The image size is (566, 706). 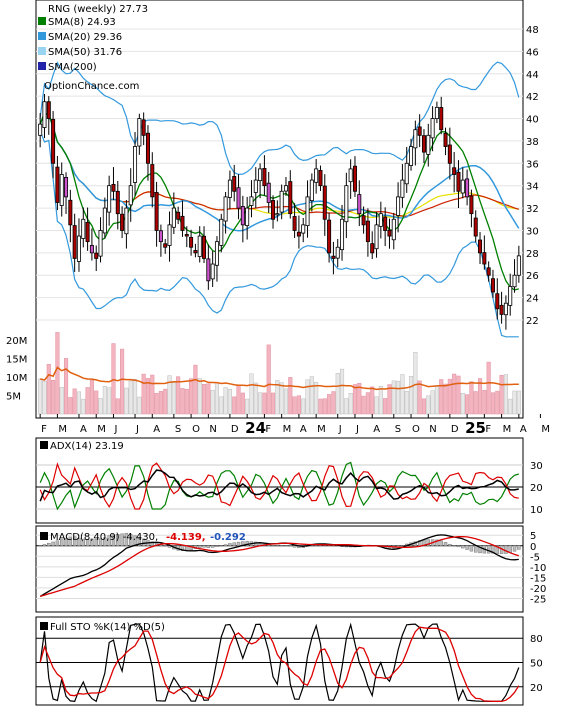 I want to click on price-tick-label: 46, so click(x=532, y=52).